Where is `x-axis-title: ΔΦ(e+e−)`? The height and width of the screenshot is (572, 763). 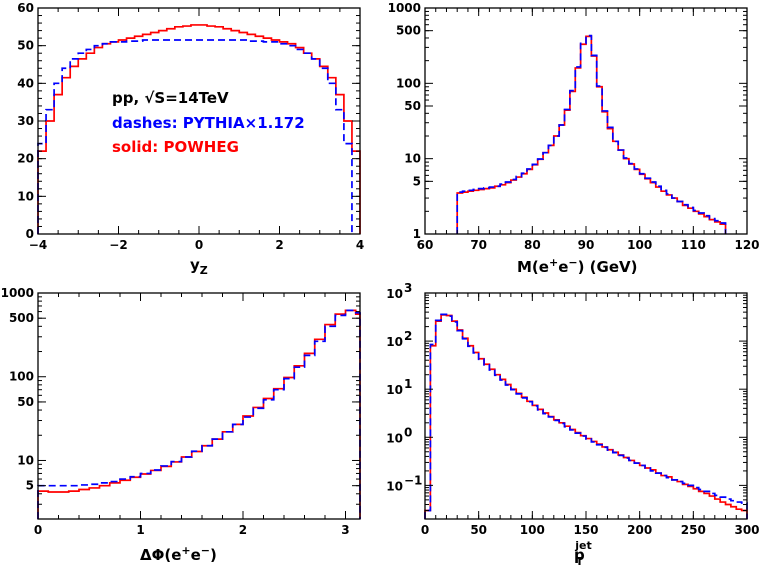
x-axis-title: ΔΦ(e+e−) is located at coordinates (178, 554).